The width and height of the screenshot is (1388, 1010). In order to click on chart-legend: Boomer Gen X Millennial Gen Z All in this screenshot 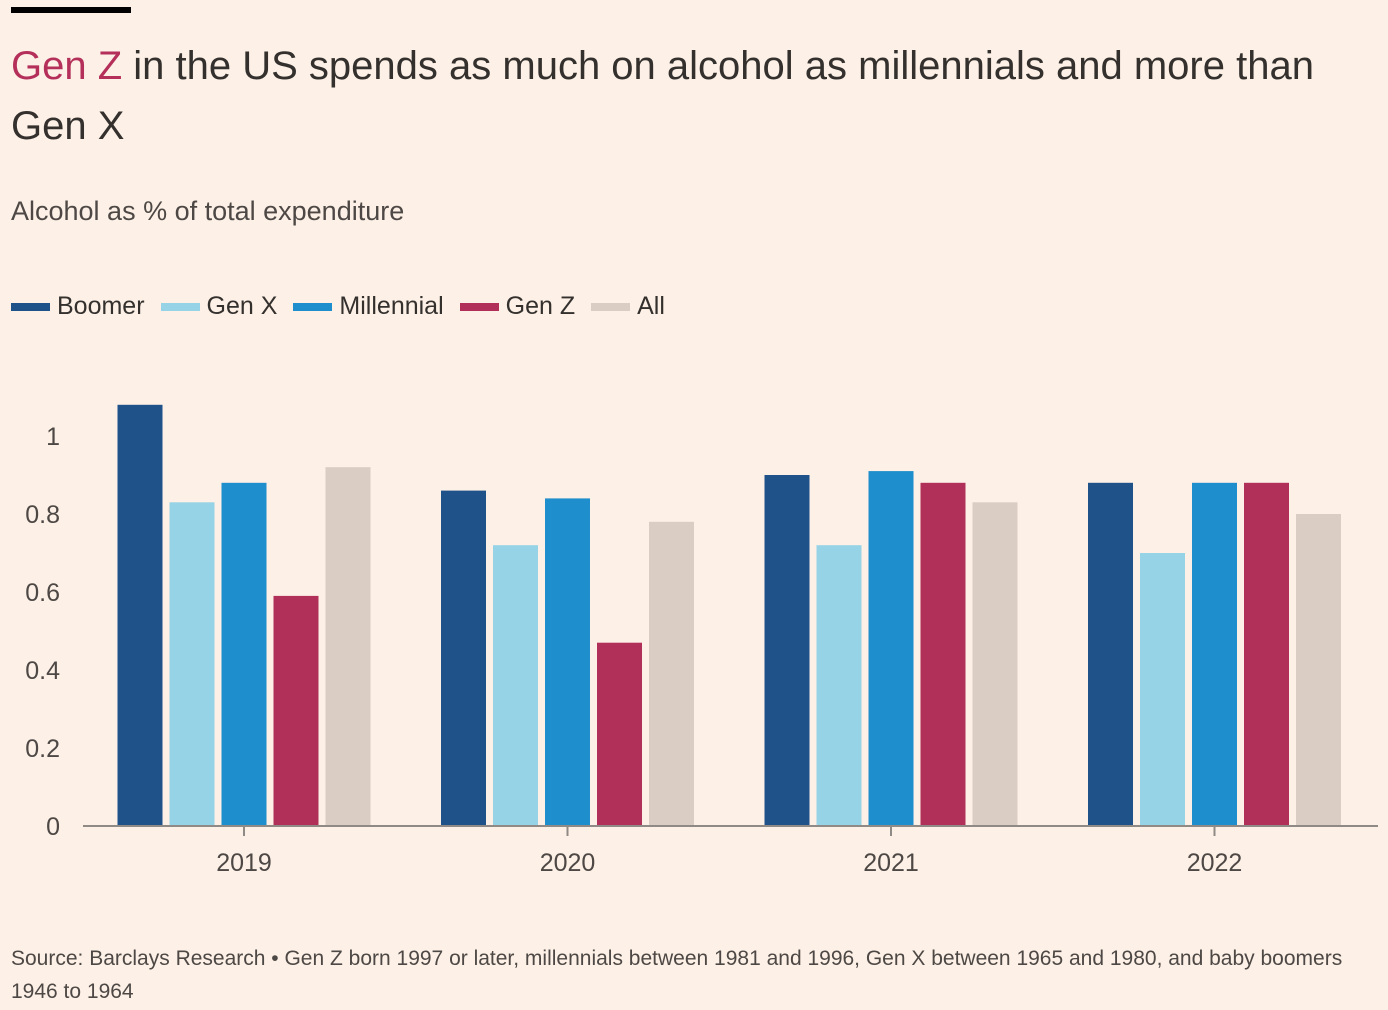, I will do `click(346, 306)`.